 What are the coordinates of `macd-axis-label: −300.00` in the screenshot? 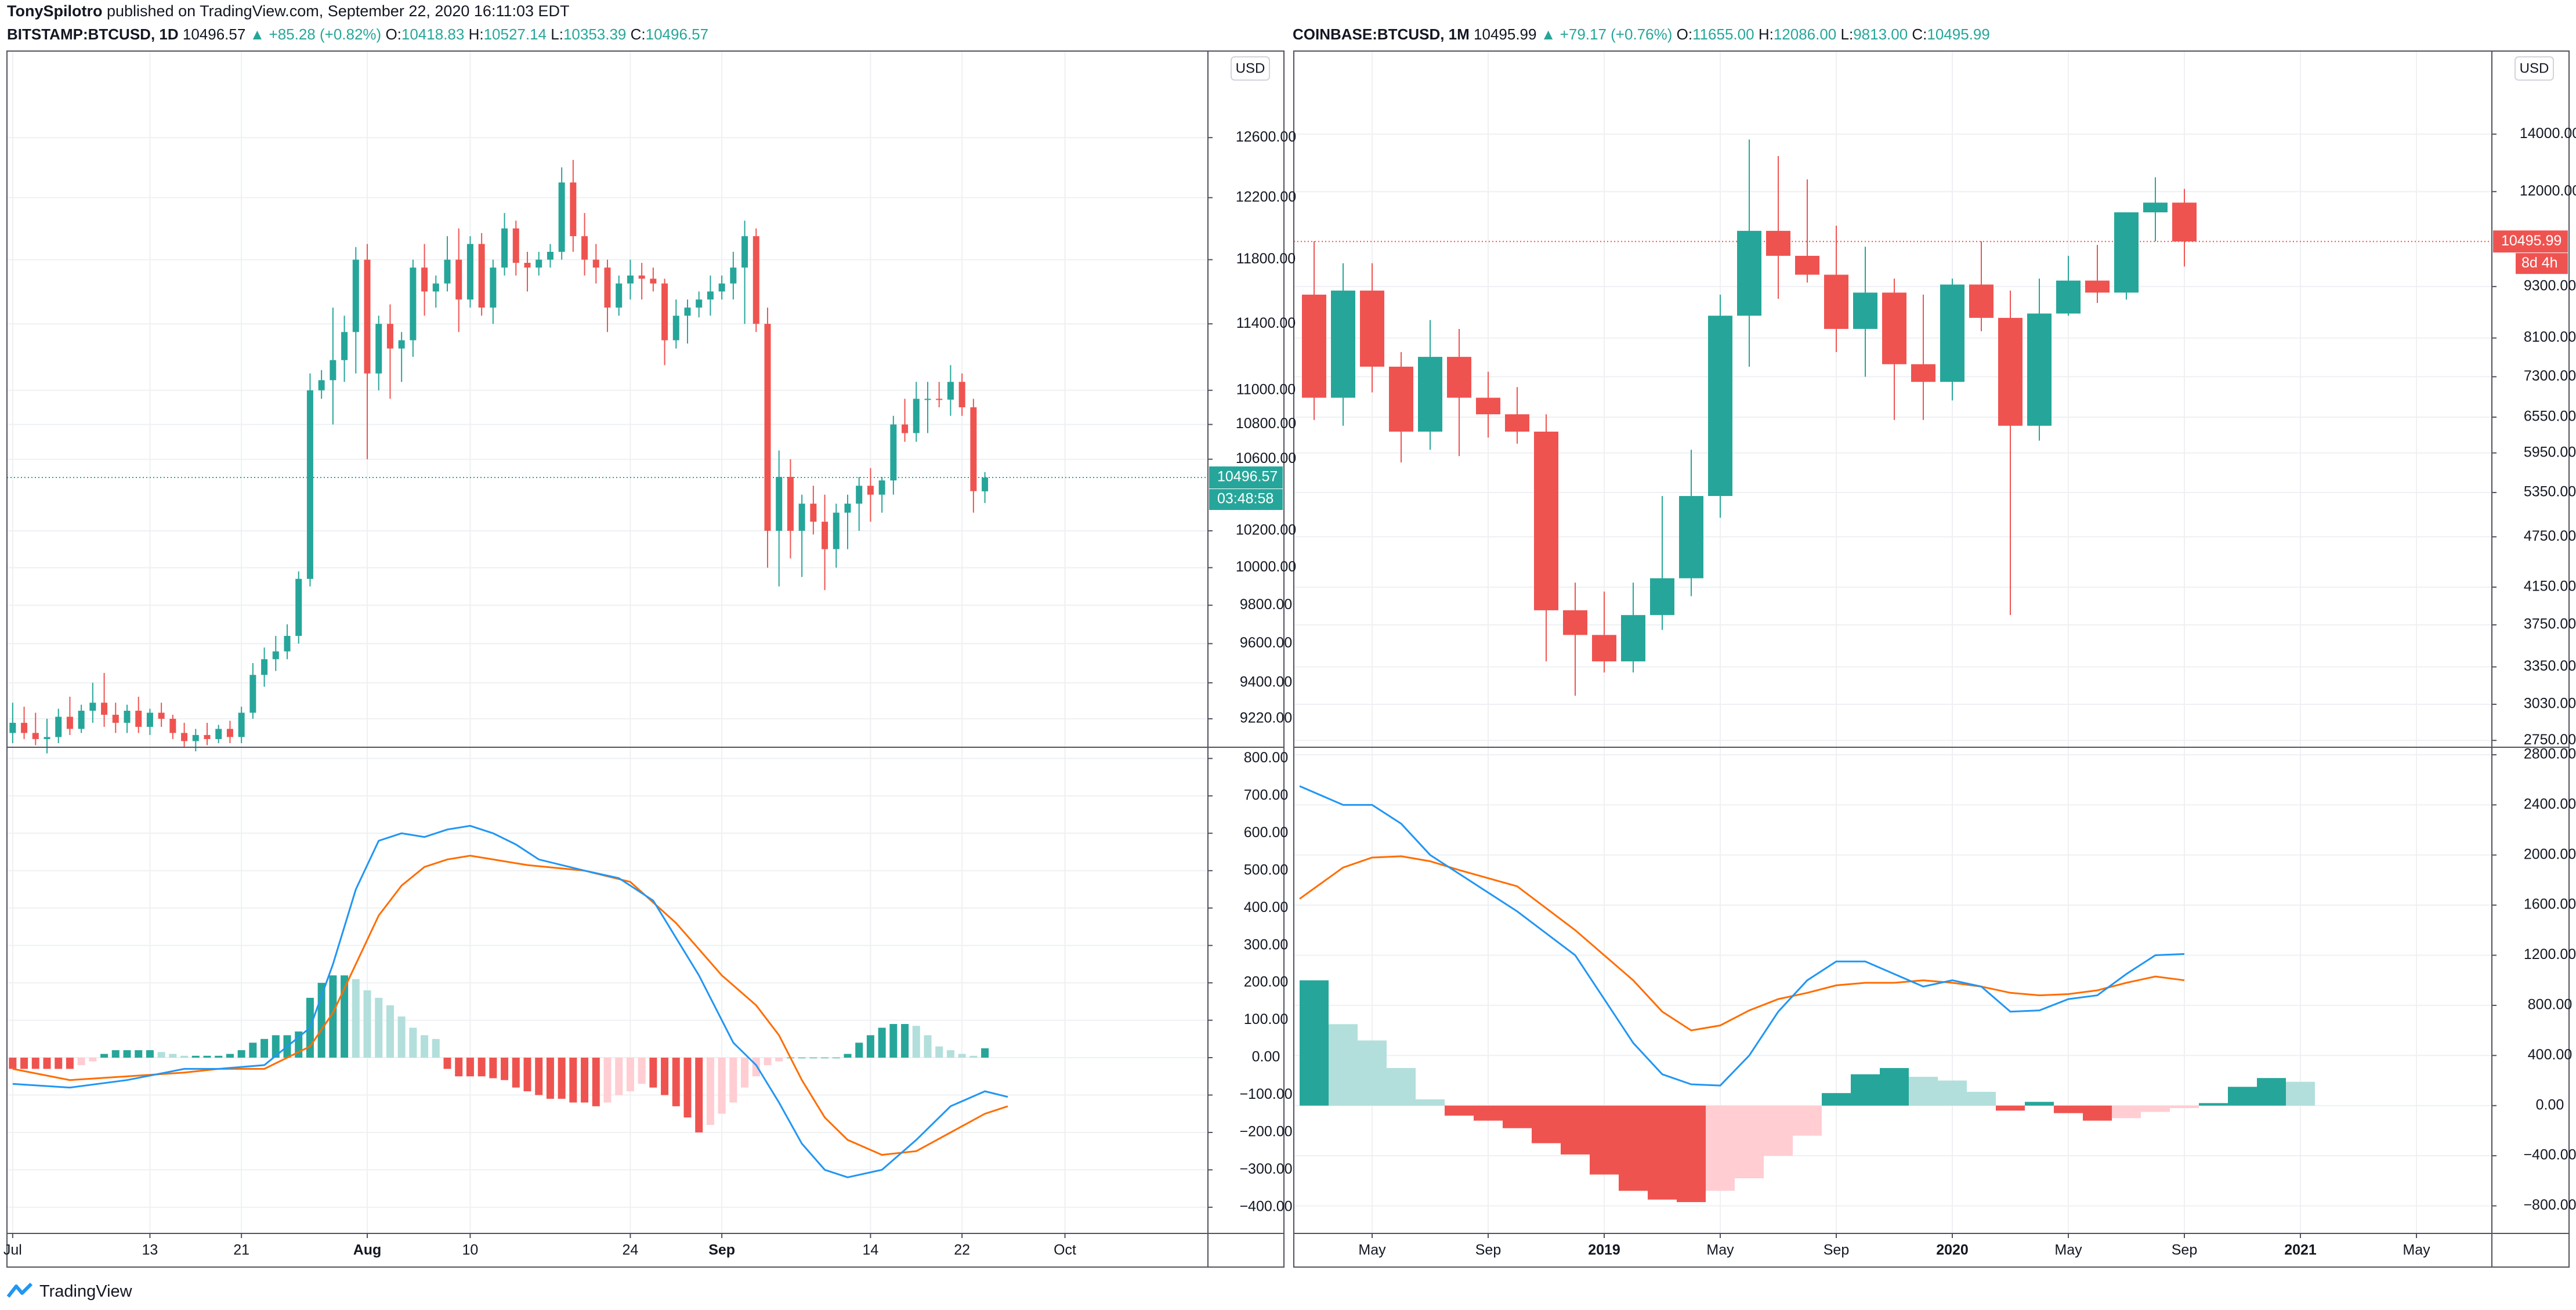 It's located at (1265, 1169).